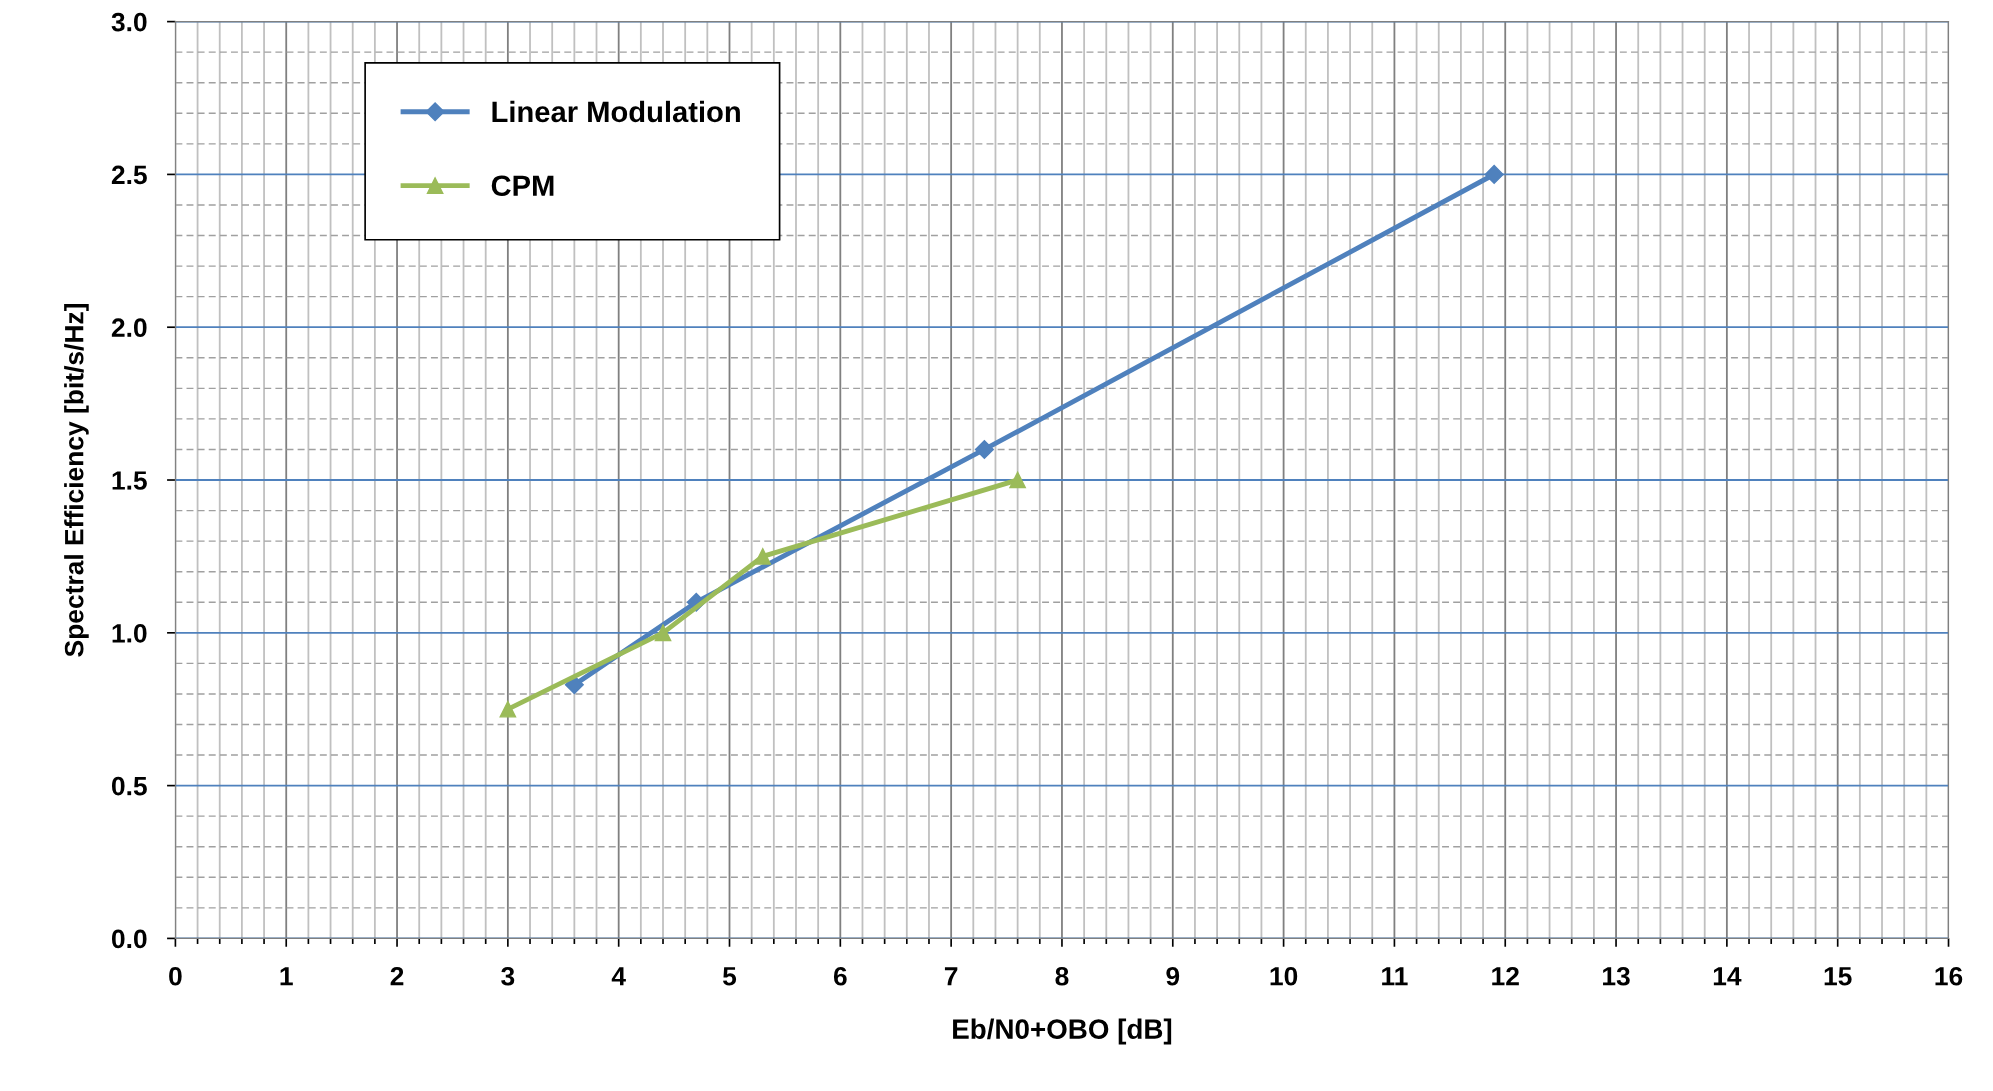  I want to click on x-tick-label: 4, so click(618, 976).